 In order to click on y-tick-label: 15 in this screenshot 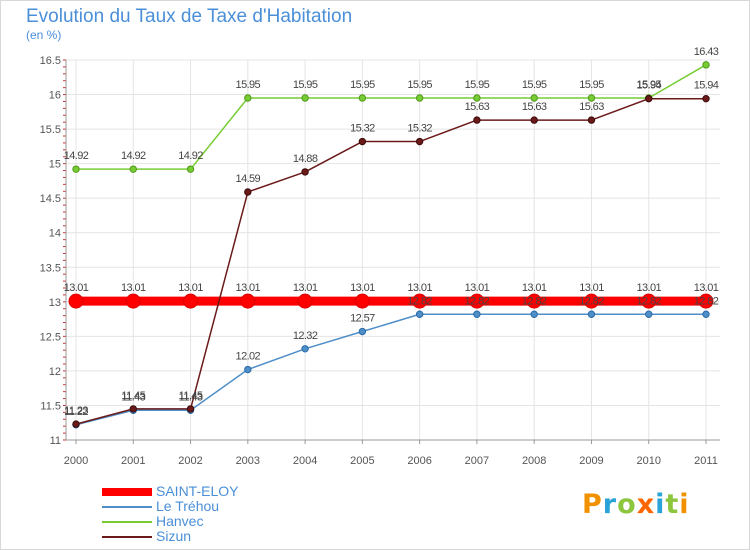, I will do `click(55, 165)`.